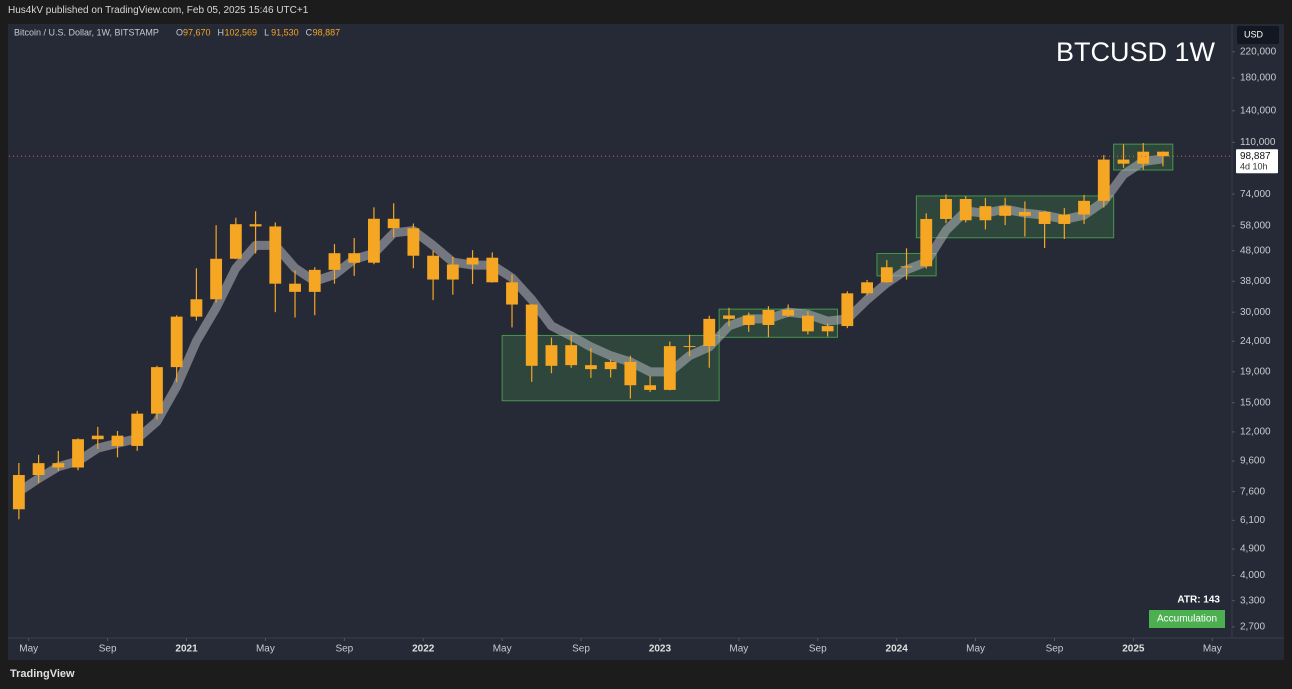 This screenshot has height=689, width=1292. What do you see at coordinates (1255, 156) in the screenshot?
I see `last-price-label: 98,887` at bounding box center [1255, 156].